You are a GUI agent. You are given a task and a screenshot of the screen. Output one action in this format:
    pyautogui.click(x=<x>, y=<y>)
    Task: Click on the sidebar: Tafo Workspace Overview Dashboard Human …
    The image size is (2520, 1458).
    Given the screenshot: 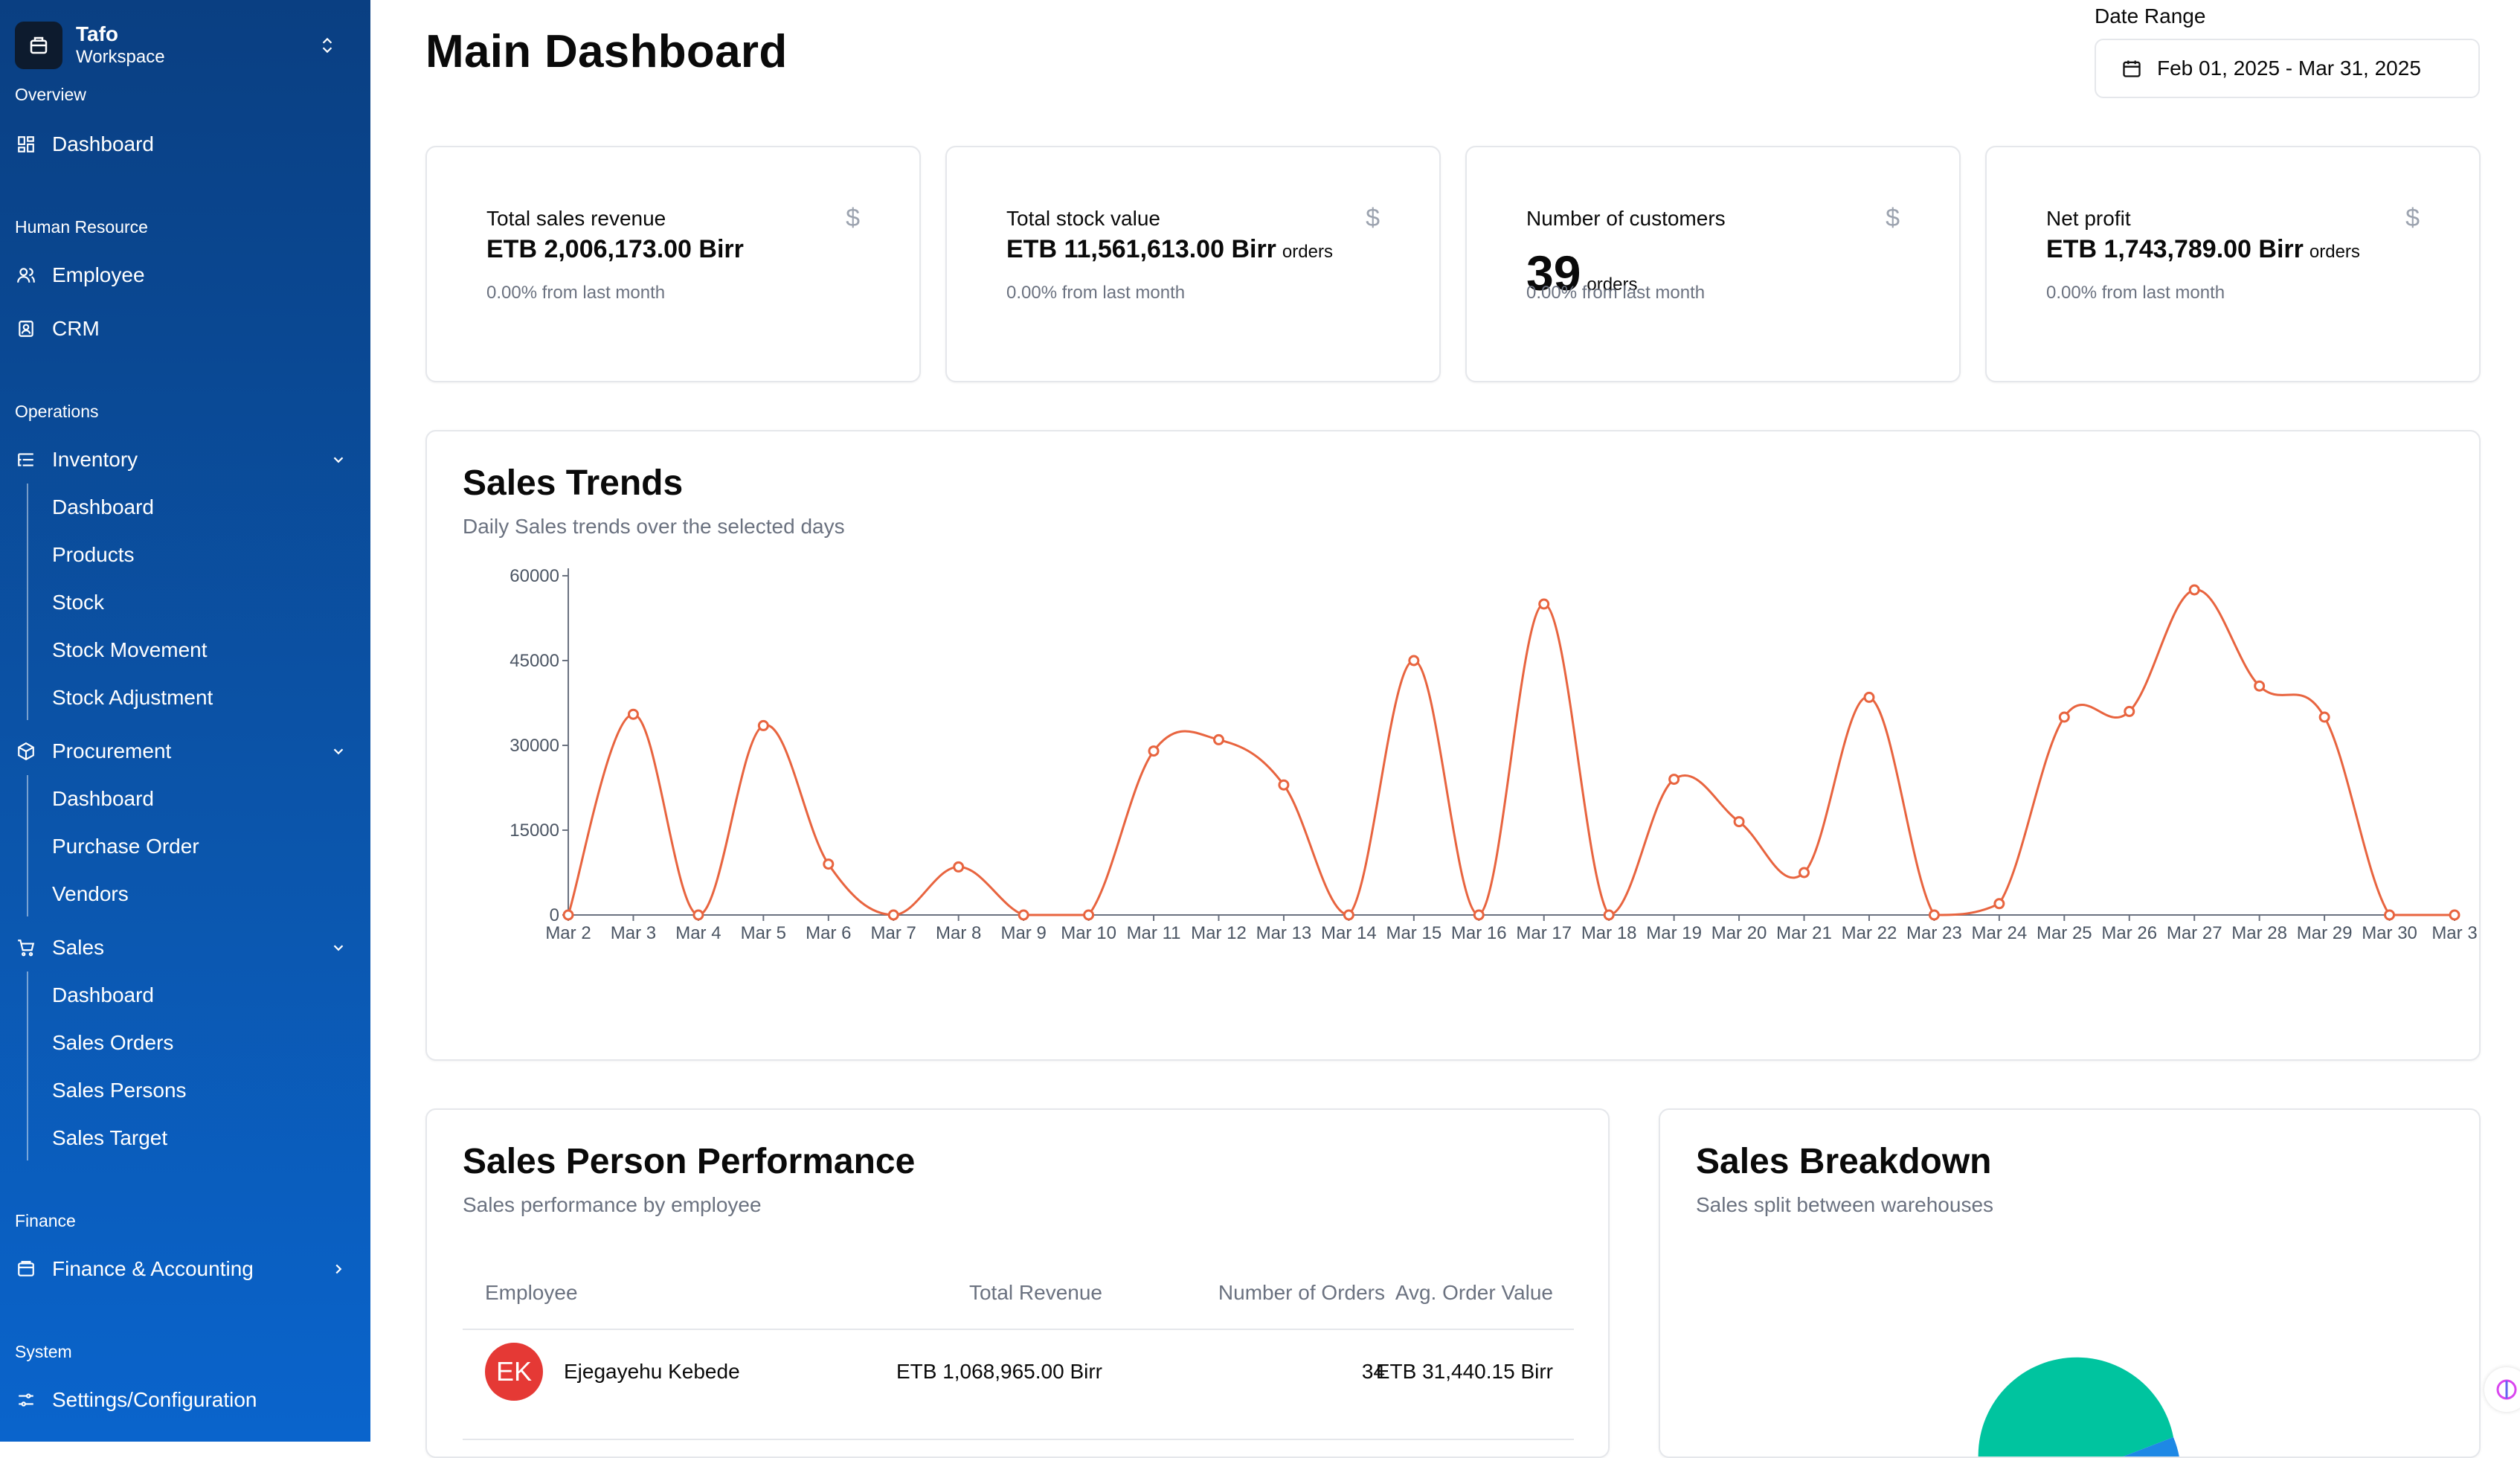 What is the action you would take?
    pyautogui.click(x=185, y=721)
    